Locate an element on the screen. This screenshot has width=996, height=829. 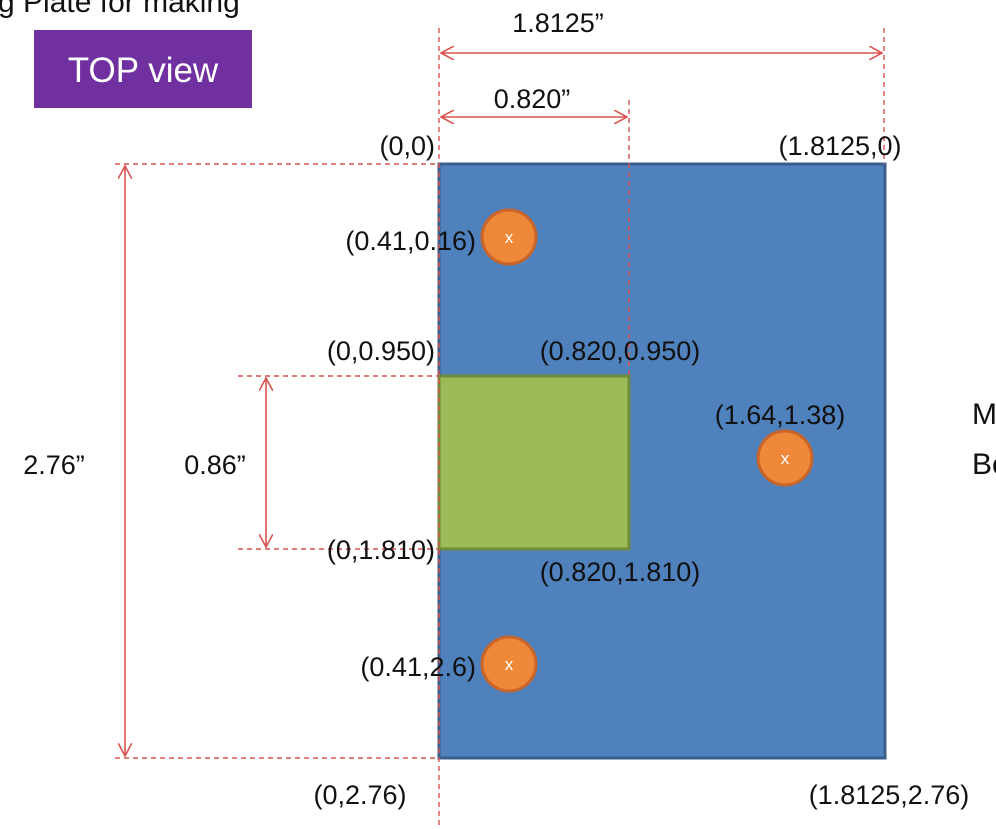
pocket-top-left-label: (0,0.950) is located at coordinates (381, 351).